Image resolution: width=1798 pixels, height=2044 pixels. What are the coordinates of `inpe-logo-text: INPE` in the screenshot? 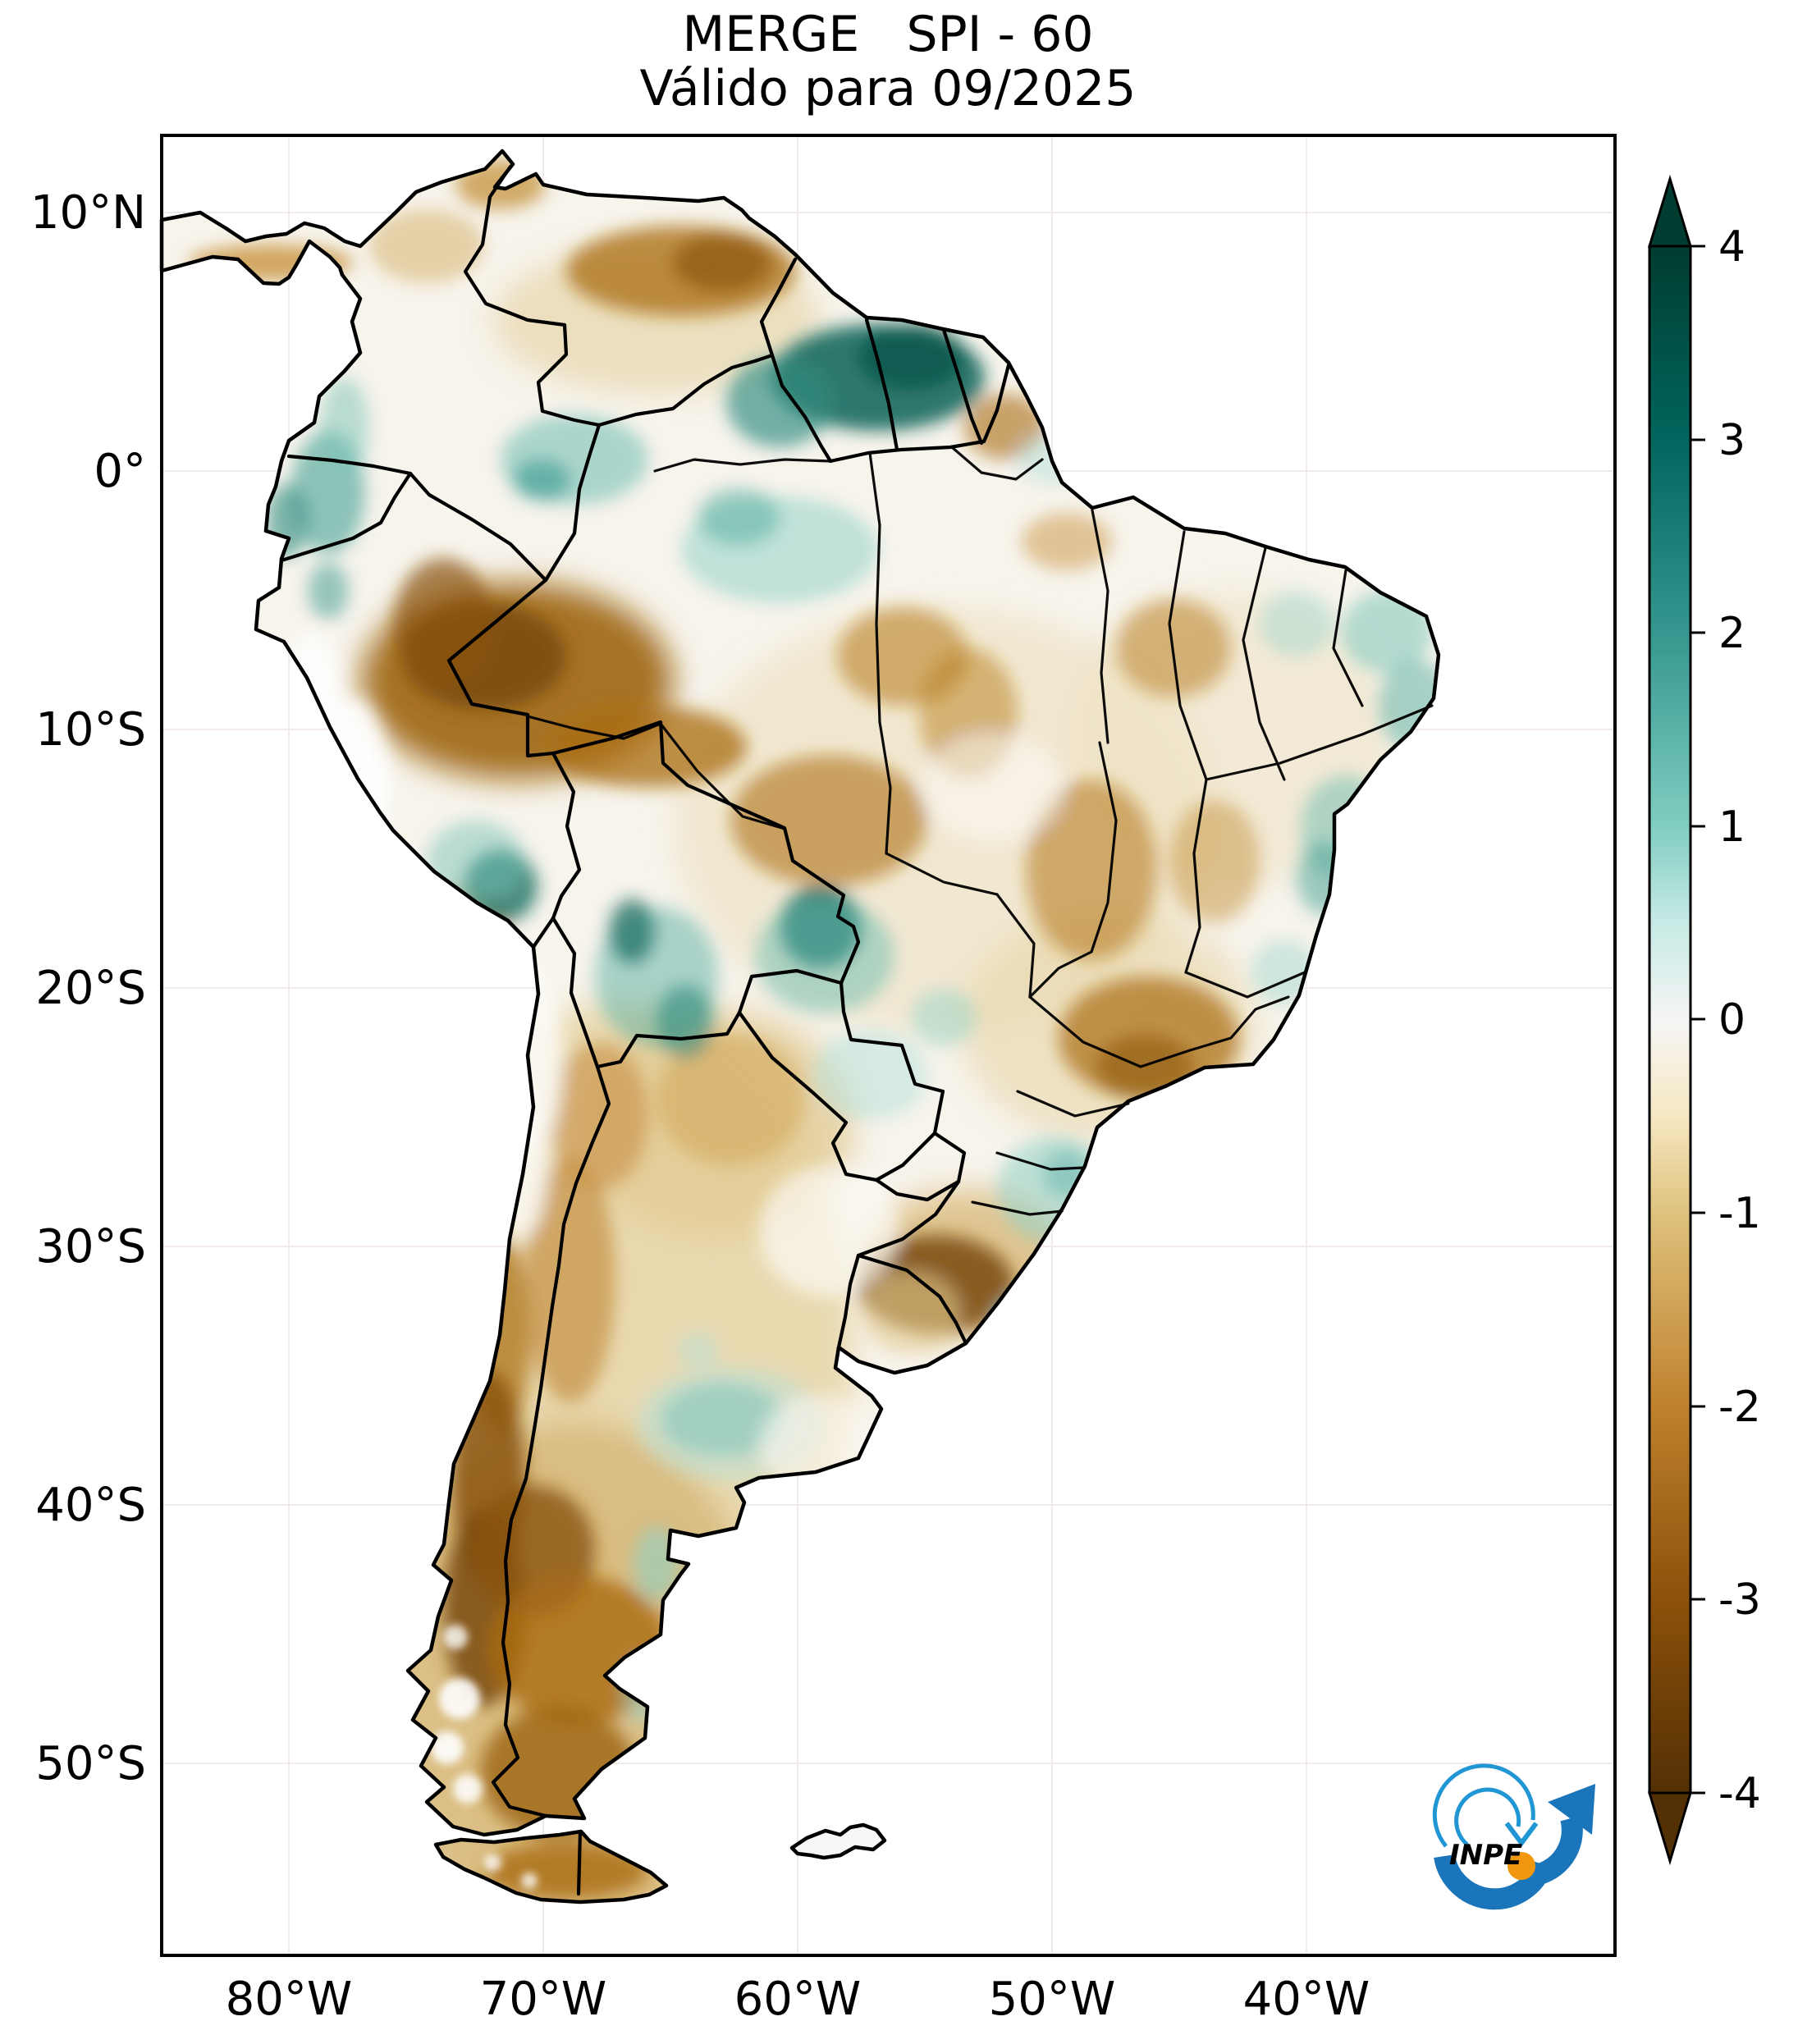 It's located at (1485, 1855).